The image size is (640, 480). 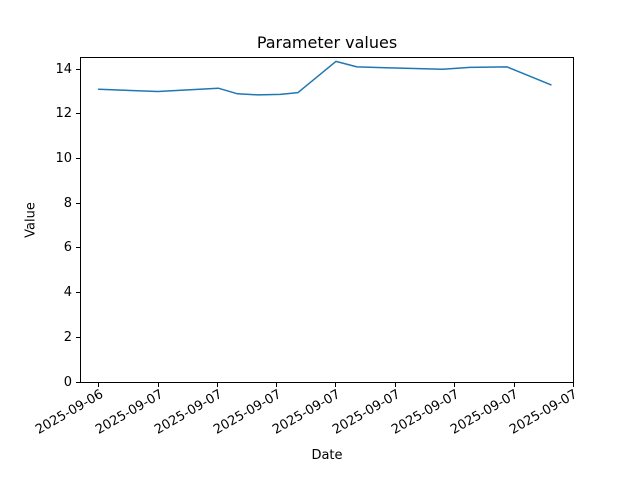 What do you see at coordinates (67, 203) in the screenshot?
I see `y-tick-label: 8` at bounding box center [67, 203].